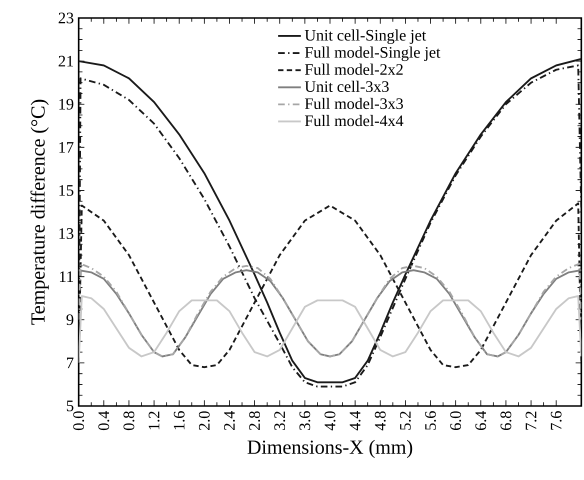  Describe the element at coordinates (66, 147) in the screenshot. I see `y-tick-label: 17` at that location.